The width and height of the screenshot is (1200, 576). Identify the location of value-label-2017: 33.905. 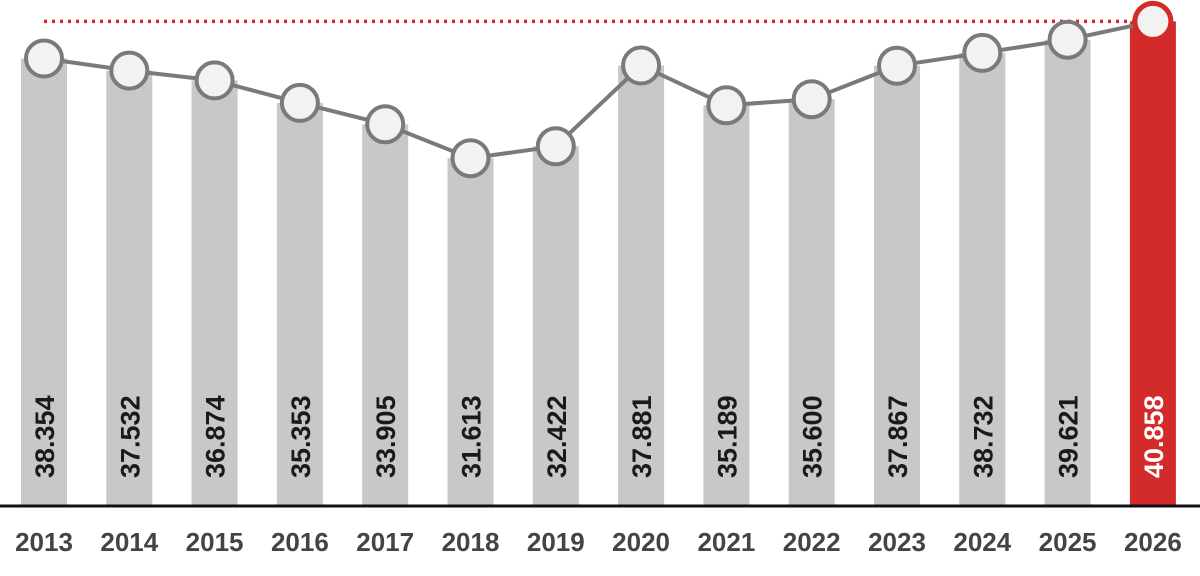
(386, 436).